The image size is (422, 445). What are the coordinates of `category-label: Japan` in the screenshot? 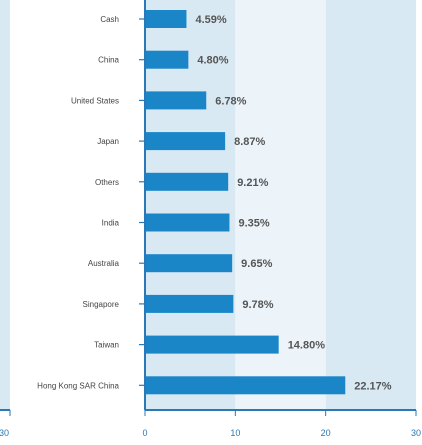 It's located at (108, 141).